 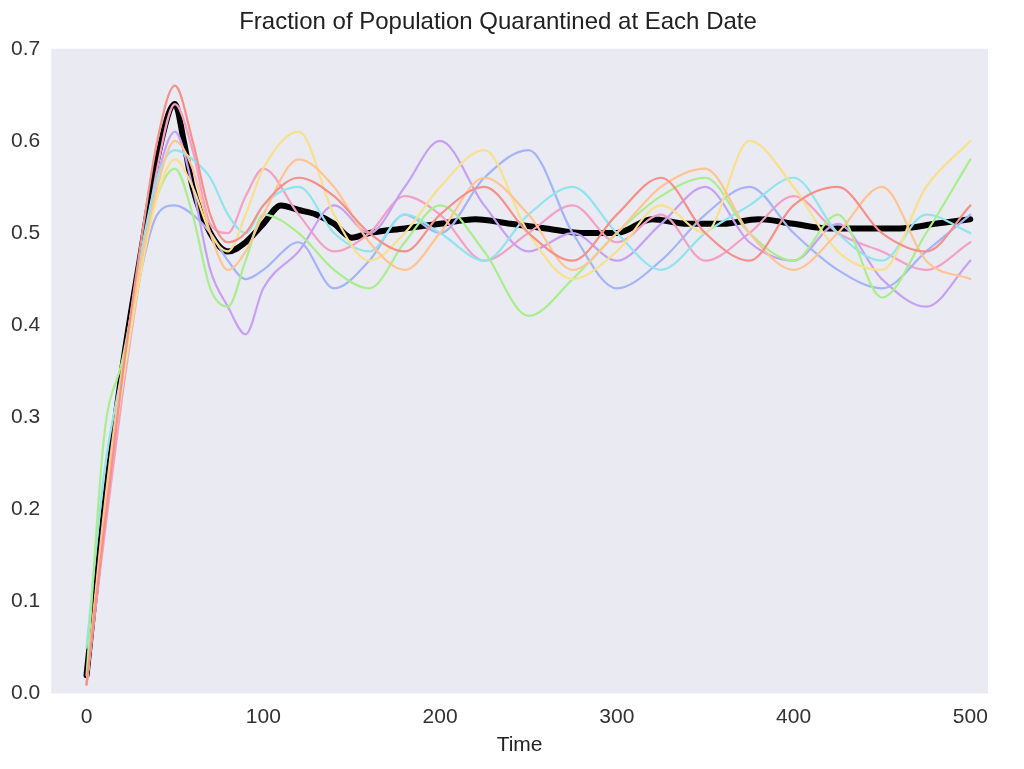 What do you see at coordinates (970, 715) in the screenshot?
I see `x-tick-label: 500` at bounding box center [970, 715].